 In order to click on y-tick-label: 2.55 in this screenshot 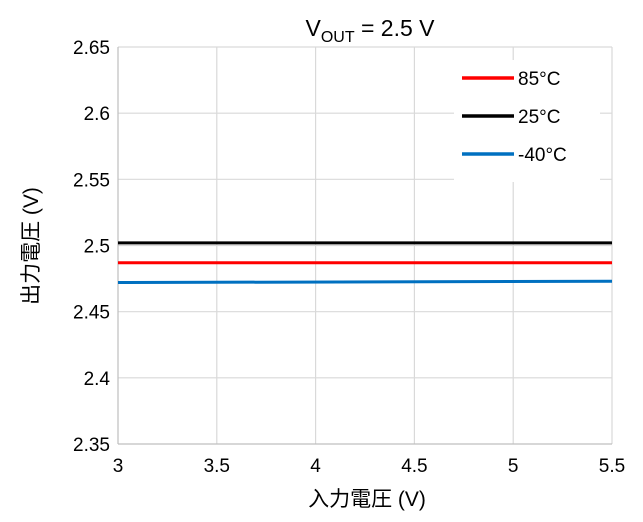, I will do `click(91, 180)`.